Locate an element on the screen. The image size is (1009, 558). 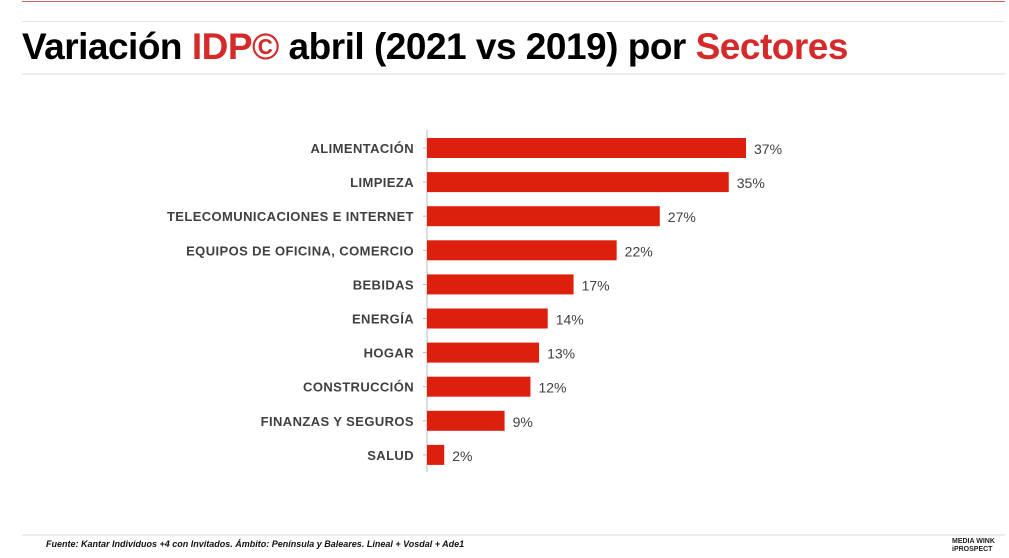
category-label: FINANZAS Y SEGUROS is located at coordinates (337, 421).